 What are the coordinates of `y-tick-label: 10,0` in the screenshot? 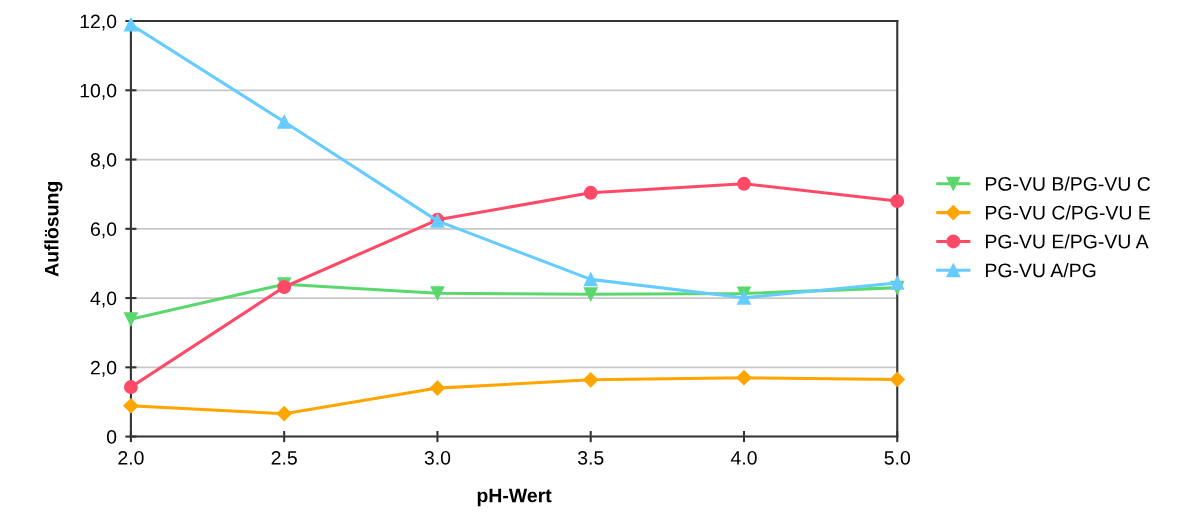 It's located at (98, 91).